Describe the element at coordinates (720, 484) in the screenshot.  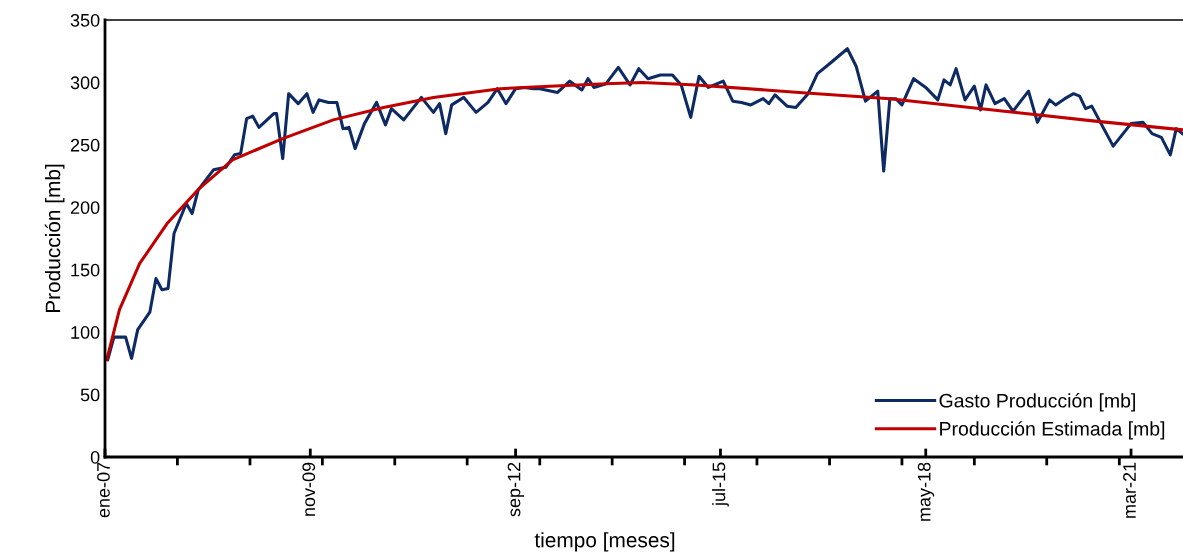
I see `x-tick-label: jul-15` at that location.